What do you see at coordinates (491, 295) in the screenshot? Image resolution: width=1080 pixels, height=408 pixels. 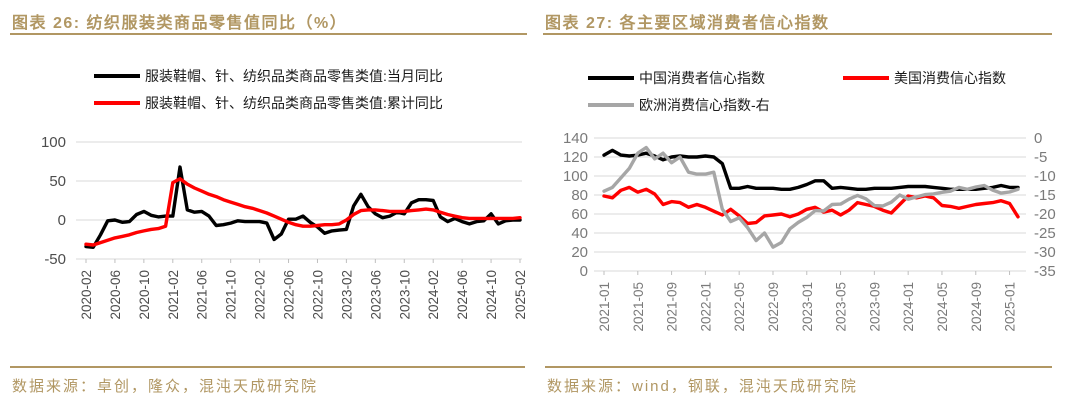 I see `x-axis-tick-label: 2024-10` at bounding box center [491, 295].